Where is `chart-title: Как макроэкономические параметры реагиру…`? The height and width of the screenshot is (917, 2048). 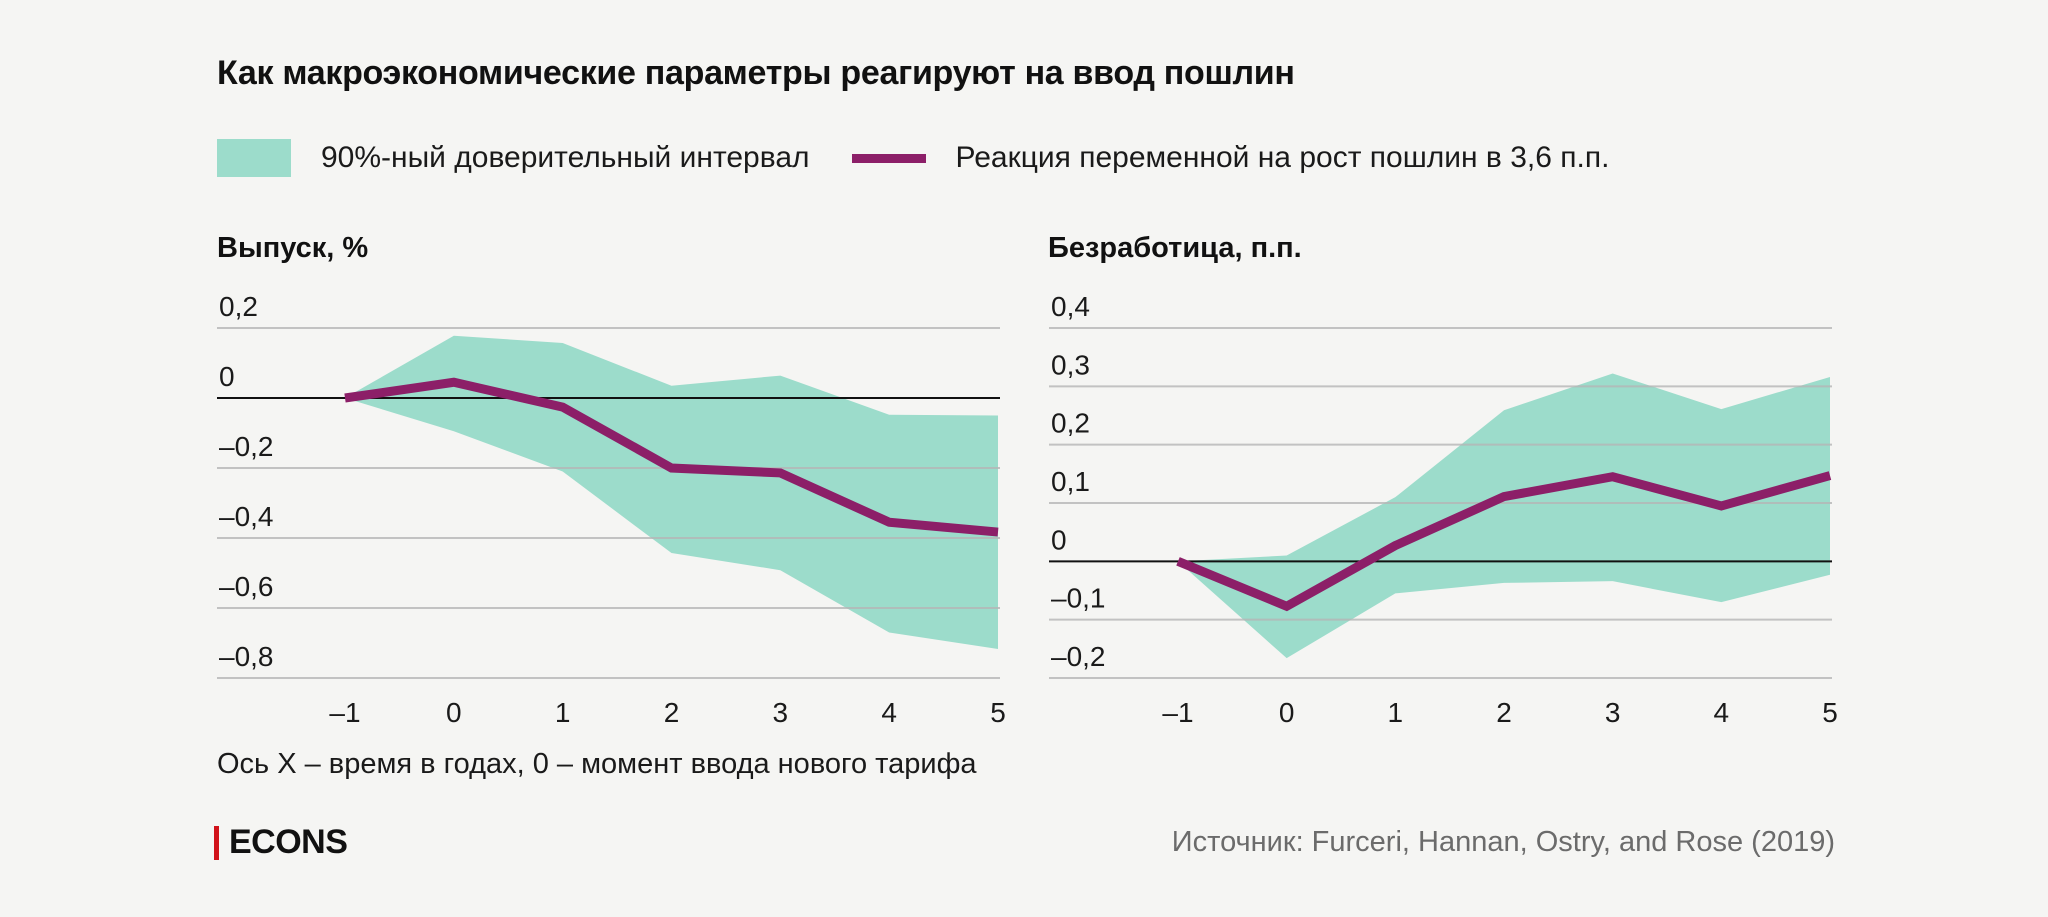 chart-title: Как макроэкономические параметры реагиру… is located at coordinates (756, 73).